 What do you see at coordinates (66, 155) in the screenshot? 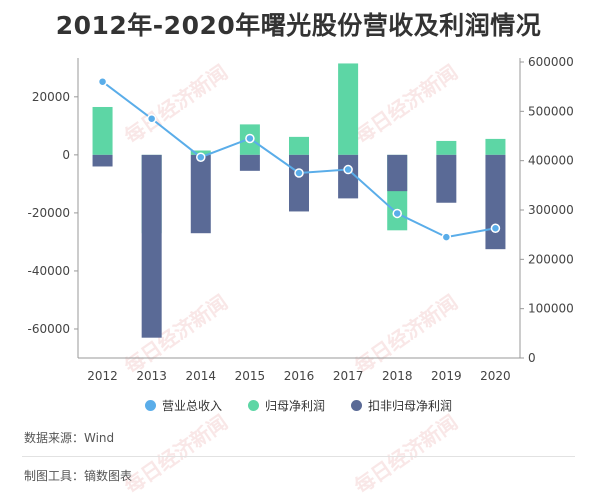
I see `left-tick-label: 0` at bounding box center [66, 155].